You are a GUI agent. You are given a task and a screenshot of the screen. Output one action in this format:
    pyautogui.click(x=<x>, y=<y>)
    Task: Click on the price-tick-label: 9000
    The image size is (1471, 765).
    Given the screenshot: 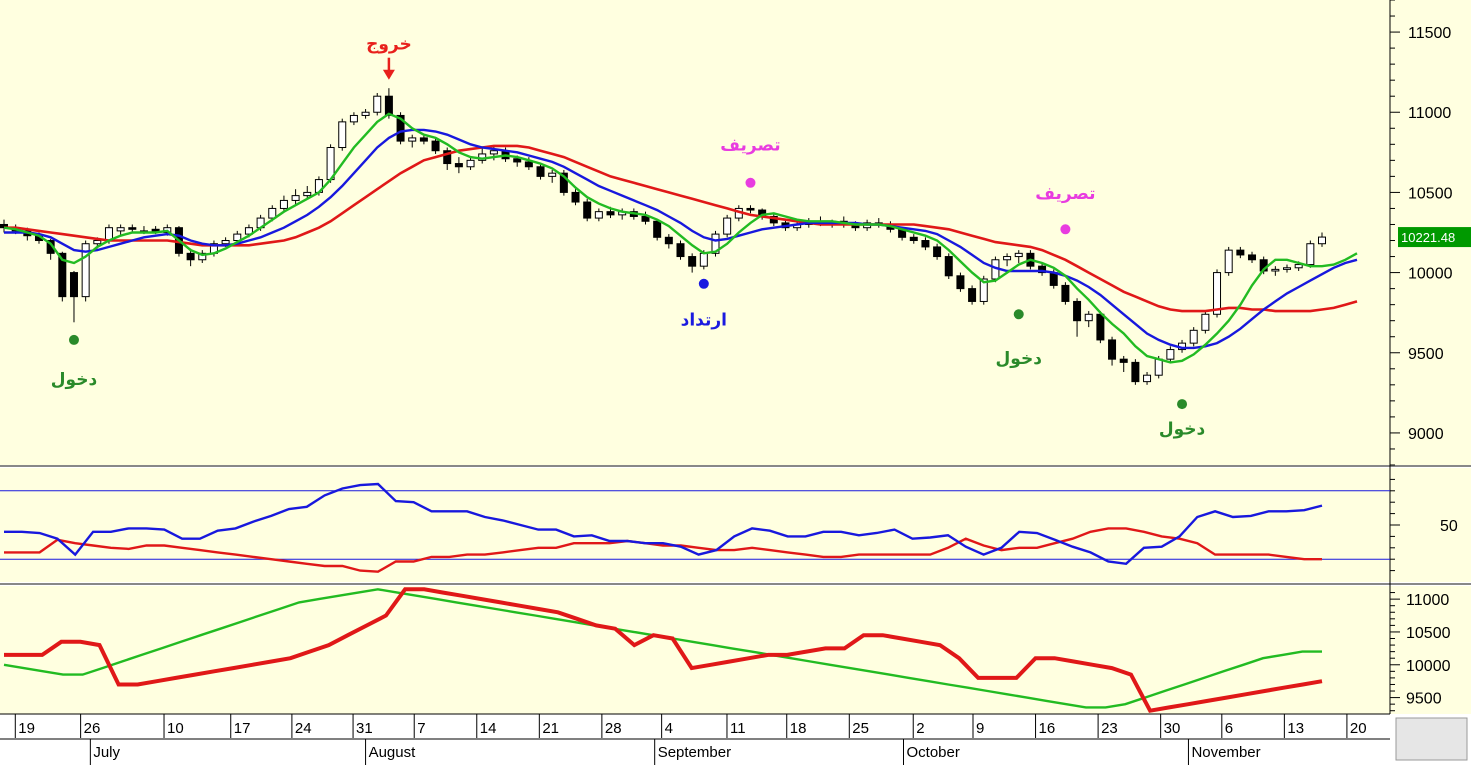 What is the action you would take?
    pyautogui.click(x=1426, y=434)
    